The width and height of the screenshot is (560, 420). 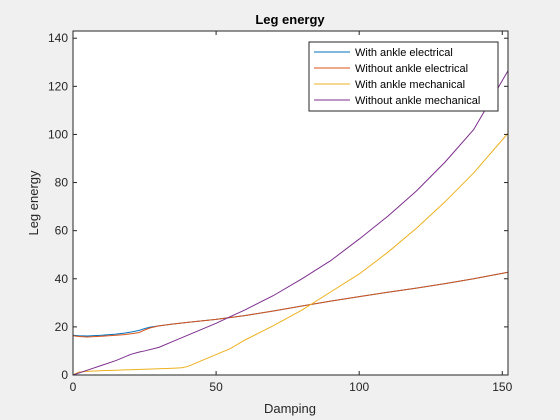 What do you see at coordinates (502, 387) in the screenshot?
I see `x-tick-label: 150` at bounding box center [502, 387].